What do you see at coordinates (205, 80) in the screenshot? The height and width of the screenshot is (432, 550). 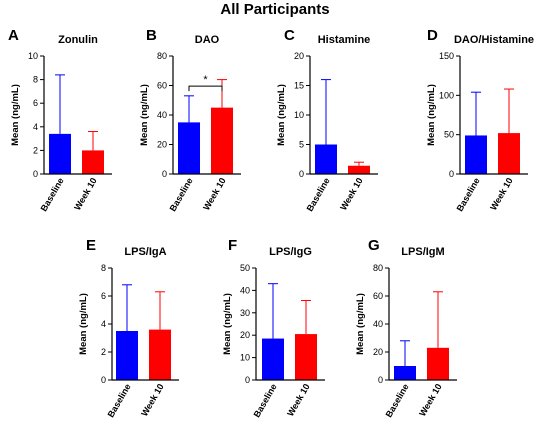 I see `significance-marker: *` at bounding box center [205, 80].